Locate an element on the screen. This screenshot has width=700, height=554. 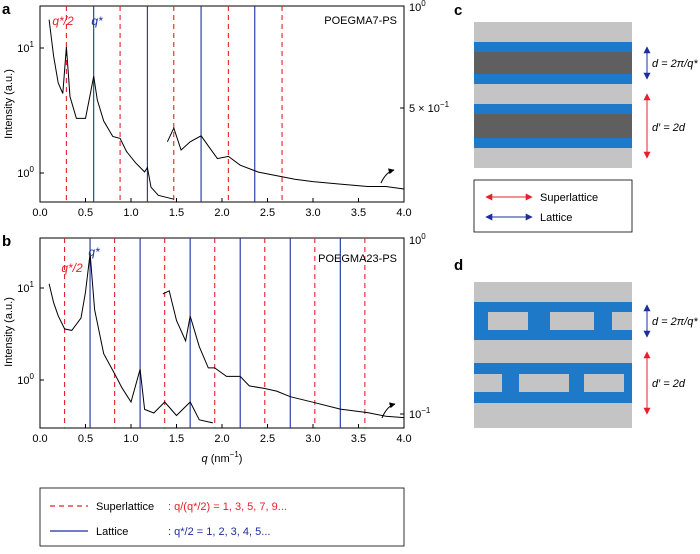
panel-b-qstar-label: q* is located at coordinates (94, 252).